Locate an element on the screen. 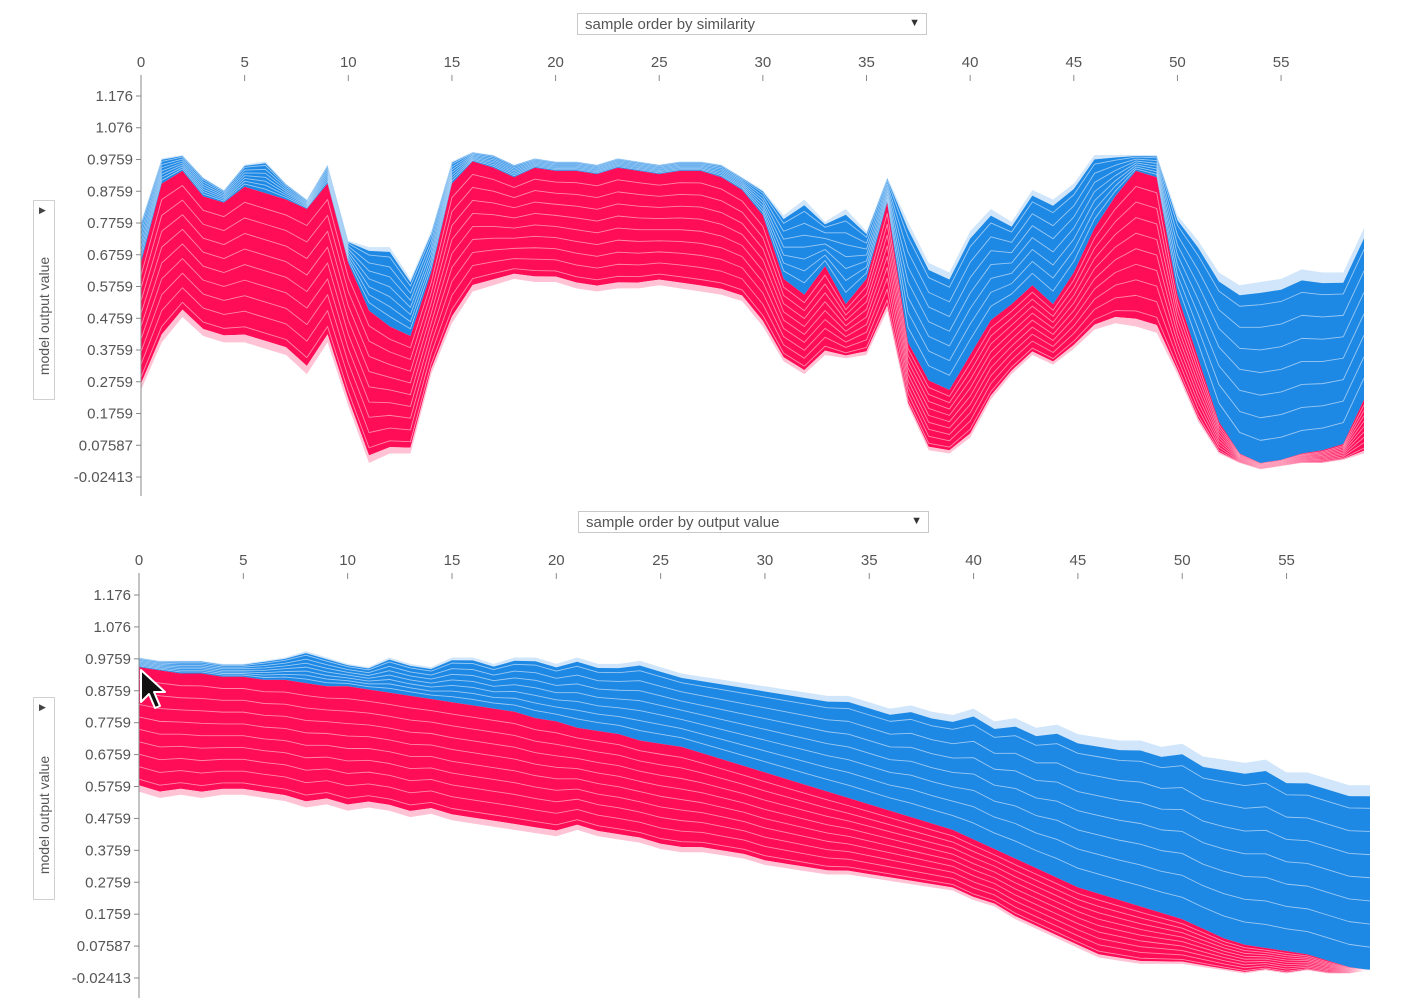 The height and width of the screenshot is (1008, 1408). x-tick-label: 25 is located at coordinates (660, 560).